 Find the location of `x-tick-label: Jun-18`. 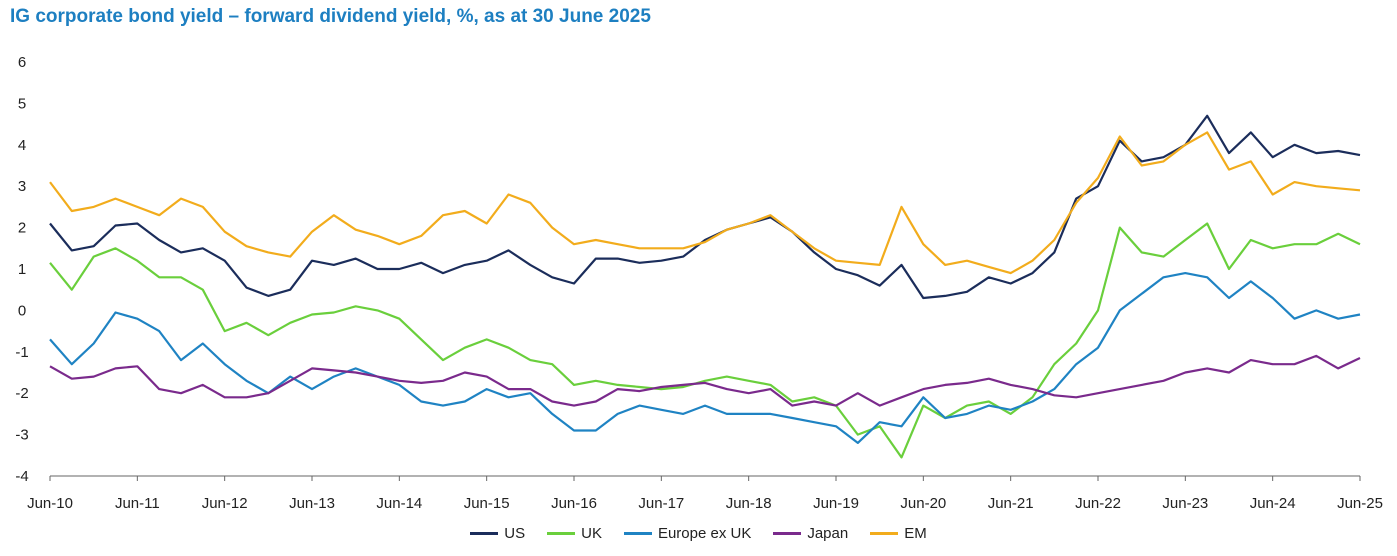

x-tick-label: Jun-18 is located at coordinates (749, 503).